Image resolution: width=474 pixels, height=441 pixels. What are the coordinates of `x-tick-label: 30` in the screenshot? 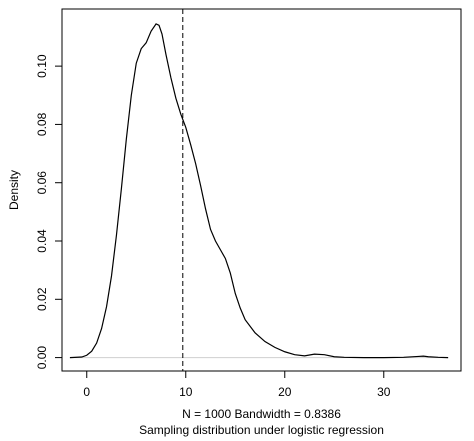 It's located at (384, 392).